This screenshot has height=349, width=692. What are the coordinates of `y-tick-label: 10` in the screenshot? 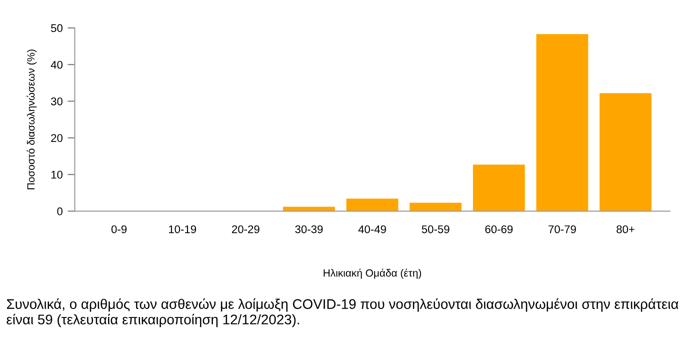 It's located at (56, 174).